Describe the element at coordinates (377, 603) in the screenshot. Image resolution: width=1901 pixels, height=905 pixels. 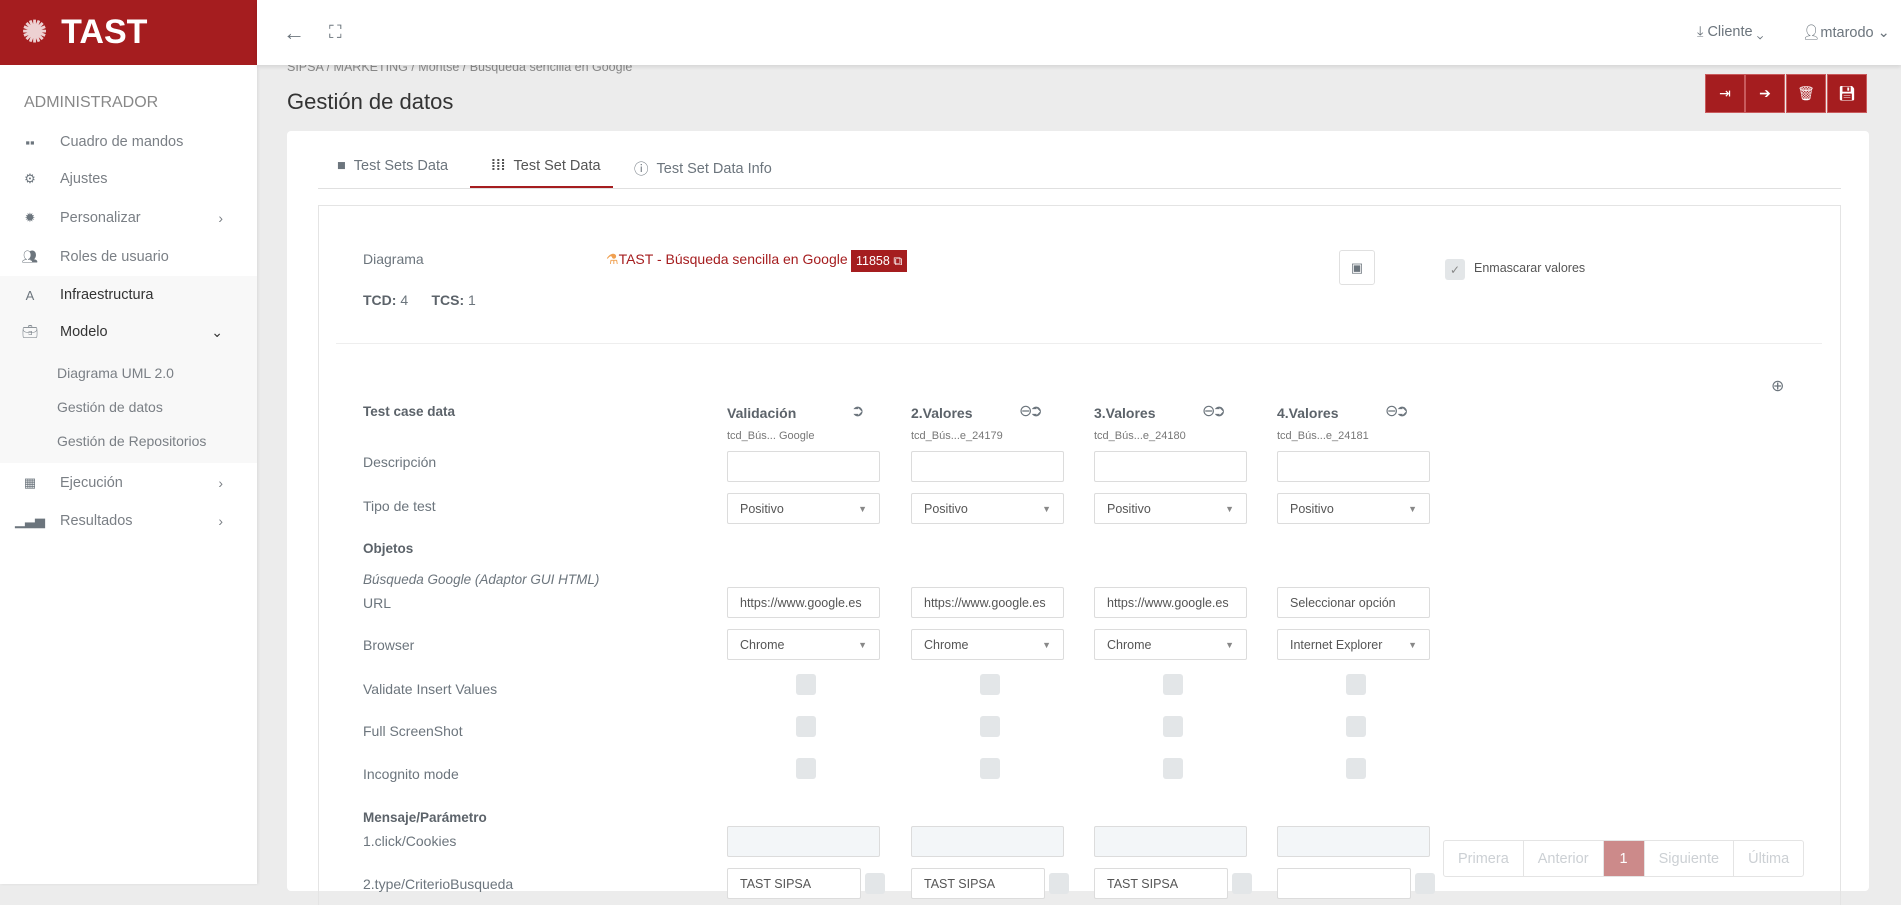
I see `row-label-url: URL` at that location.